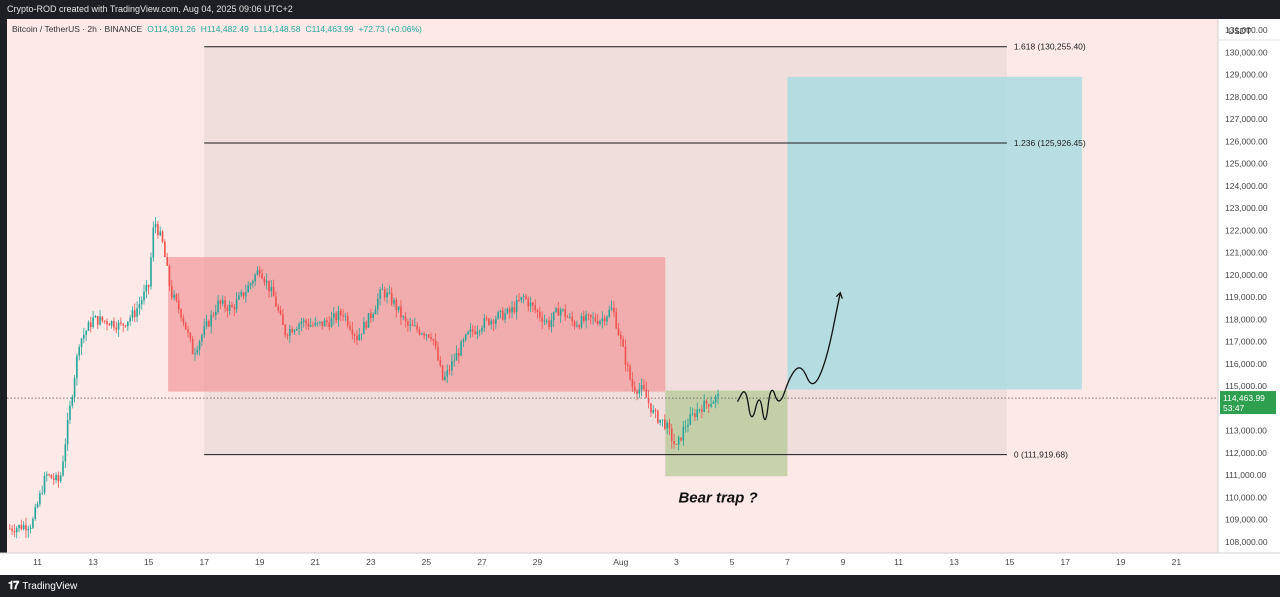  What do you see at coordinates (1244, 398) in the screenshot?
I see `last-price-label: 114,463.99` at bounding box center [1244, 398].